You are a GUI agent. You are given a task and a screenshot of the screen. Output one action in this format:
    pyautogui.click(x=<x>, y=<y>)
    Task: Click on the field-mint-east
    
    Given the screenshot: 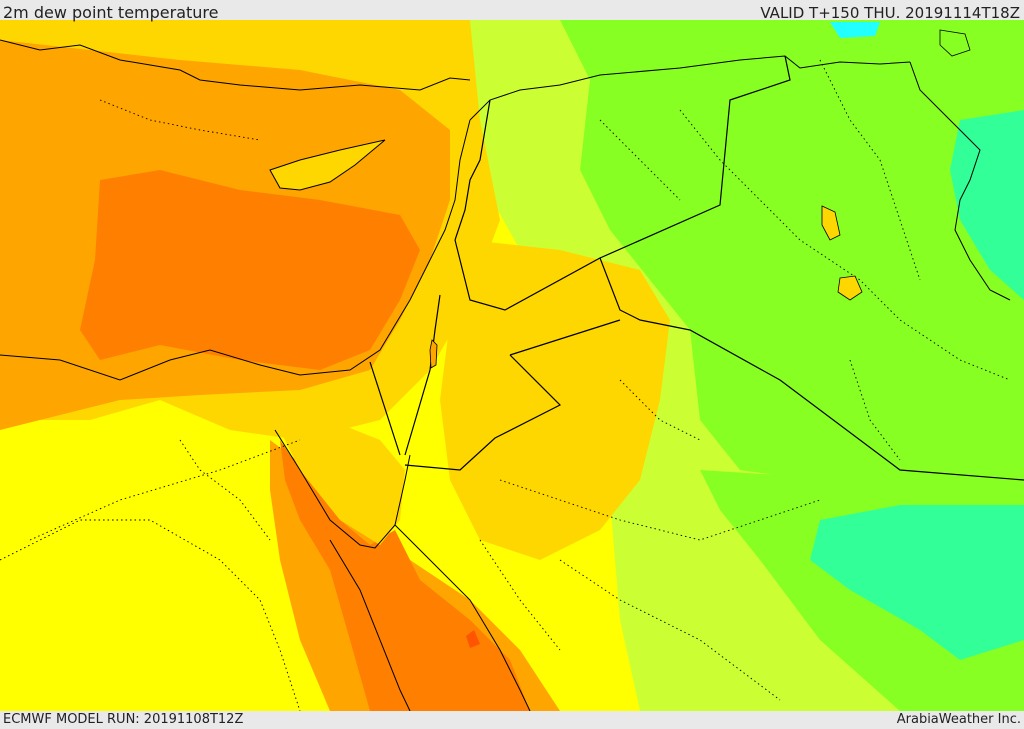 What is the action you would take?
    pyautogui.click(x=987, y=205)
    